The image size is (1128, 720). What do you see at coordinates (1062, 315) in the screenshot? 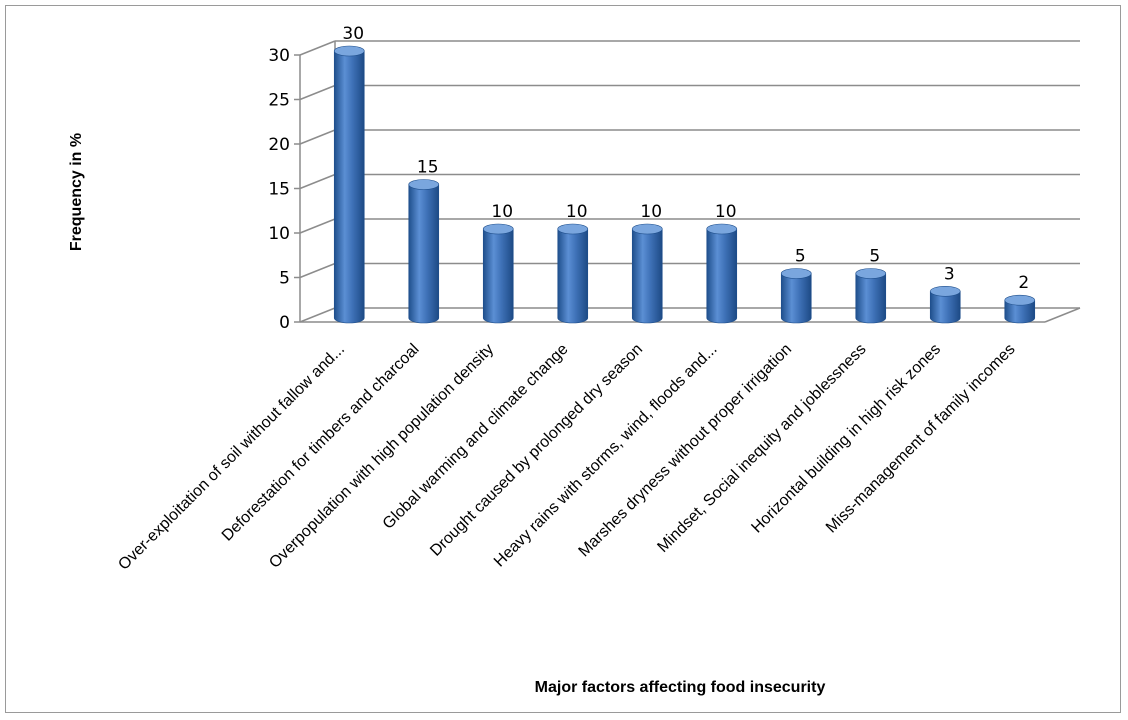
I see `floor-right-edge` at bounding box center [1062, 315].